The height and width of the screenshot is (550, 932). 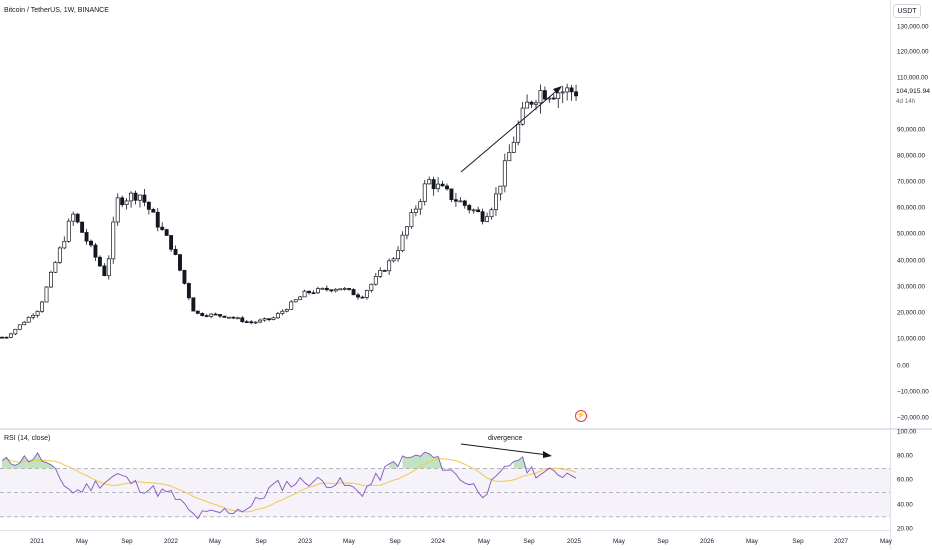 What do you see at coordinates (911, 234) in the screenshot?
I see `price-tick-label: 50,000.00` at bounding box center [911, 234].